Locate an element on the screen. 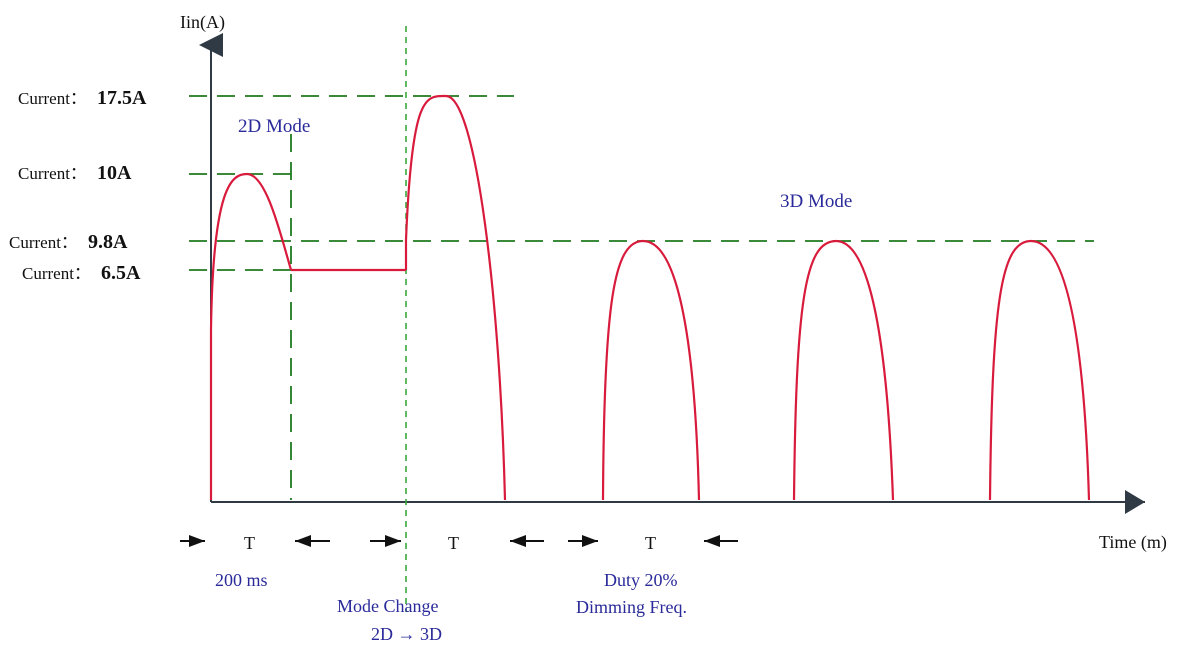  period-label-1: T is located at coordinates (249, 543).